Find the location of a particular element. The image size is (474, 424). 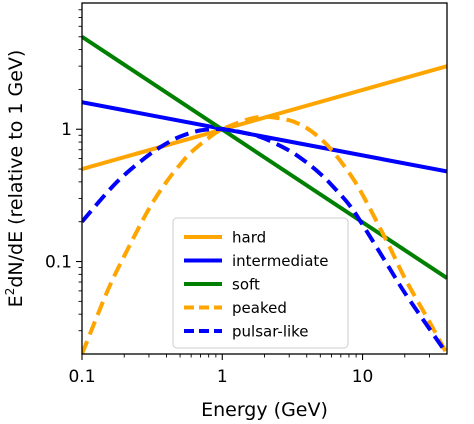

legend: hard intermediate soft peaked pulsar-like is located at coordinates (260, 283).